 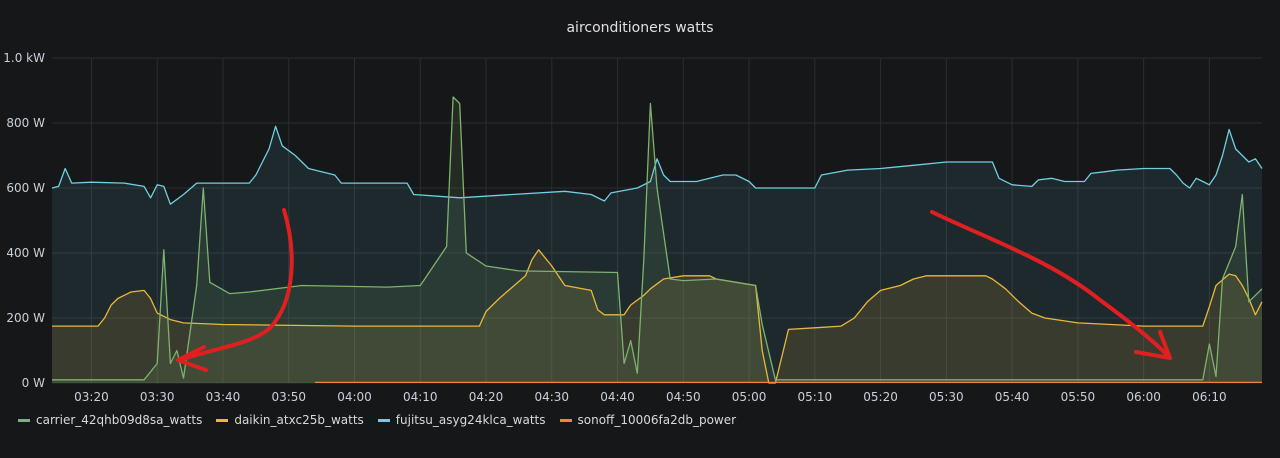 What do you see at coordinates (24, 220) in the screenshot?
I see `y-axis: 0 W 200 W 400 W 600 W 800 W 1.0 kW` at bounding box center [24, 220].